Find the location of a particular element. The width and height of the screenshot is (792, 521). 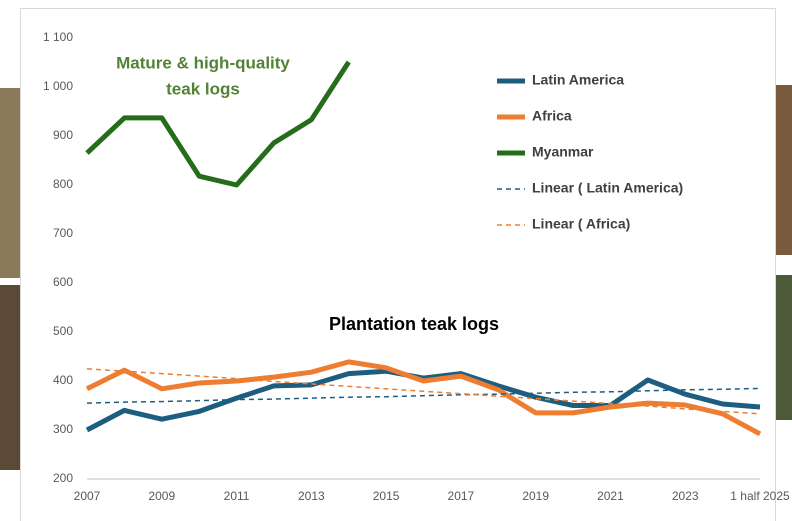

x-tick-label: 2007 is located at coordinates (87, 496).